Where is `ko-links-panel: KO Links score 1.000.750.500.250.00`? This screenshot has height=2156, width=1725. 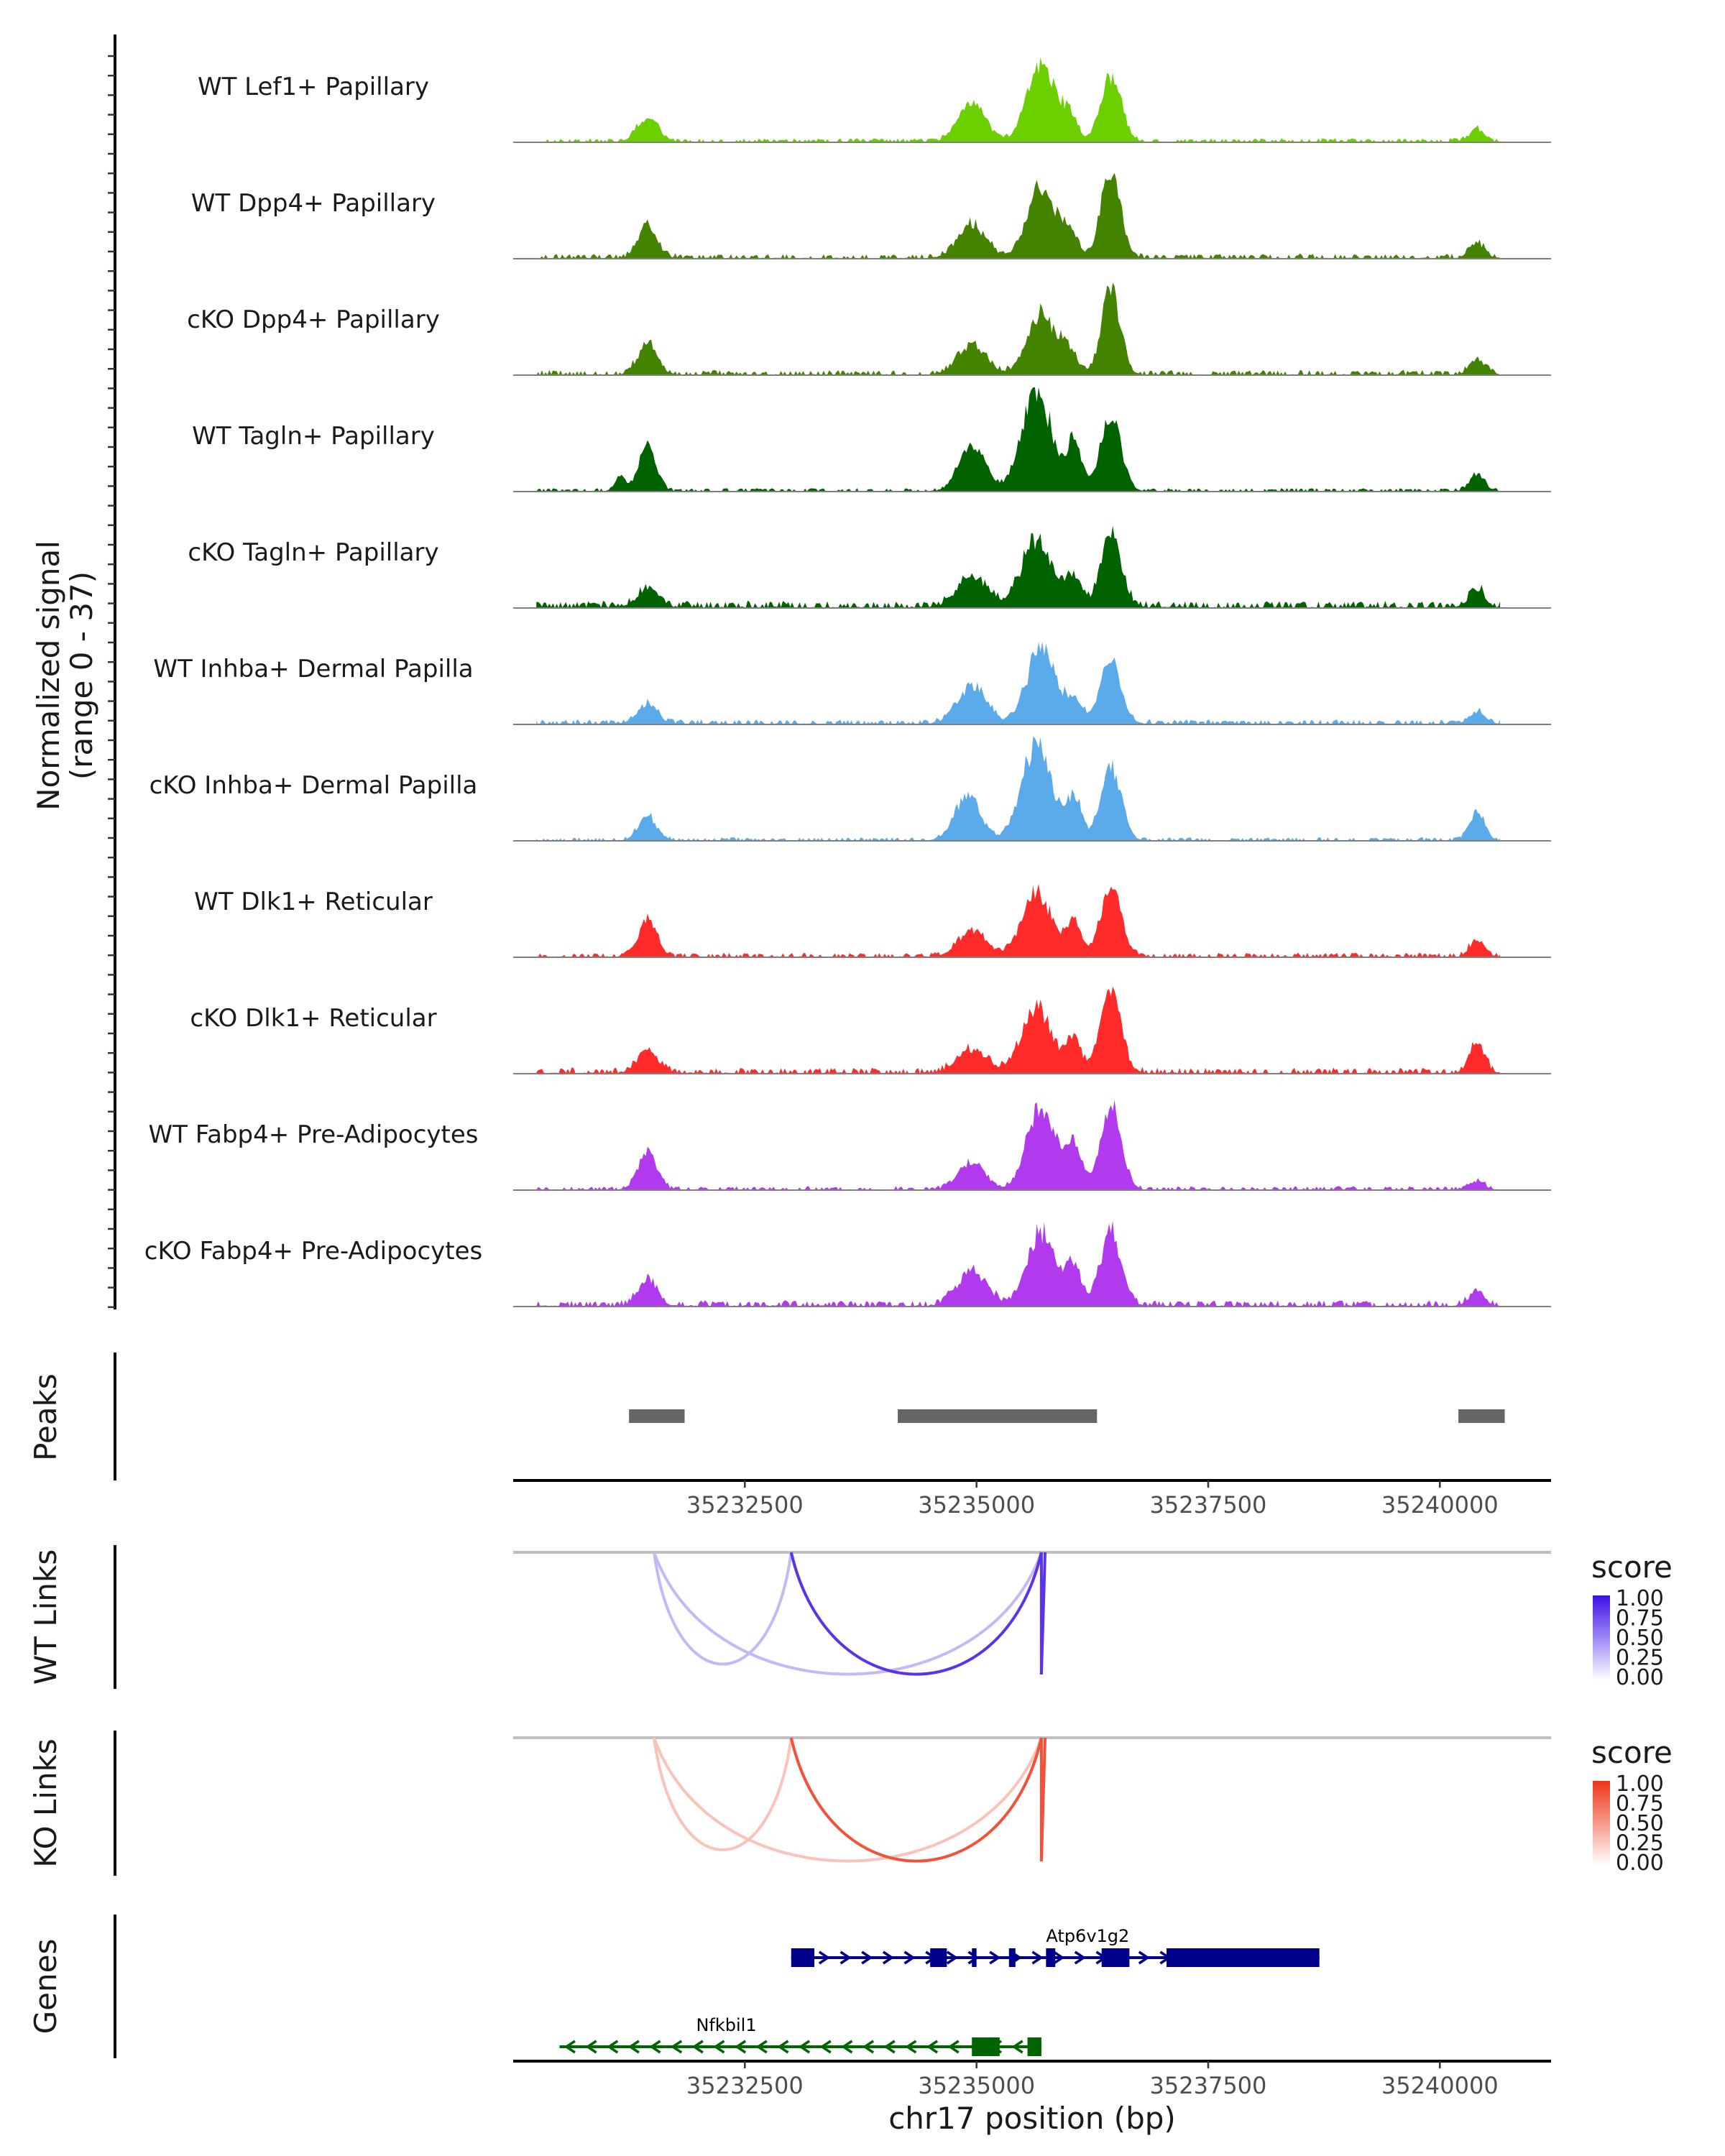 ko-links-panel: KO Links score 1.000.750.500.250.00 is located at coordinates (850, 1804).